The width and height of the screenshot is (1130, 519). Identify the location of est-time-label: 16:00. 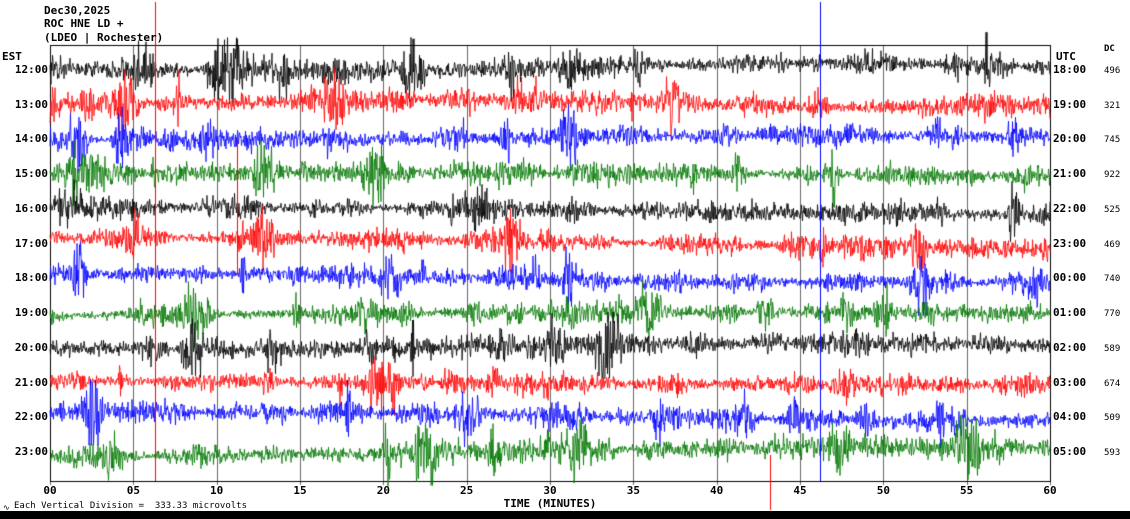
(31, 208).